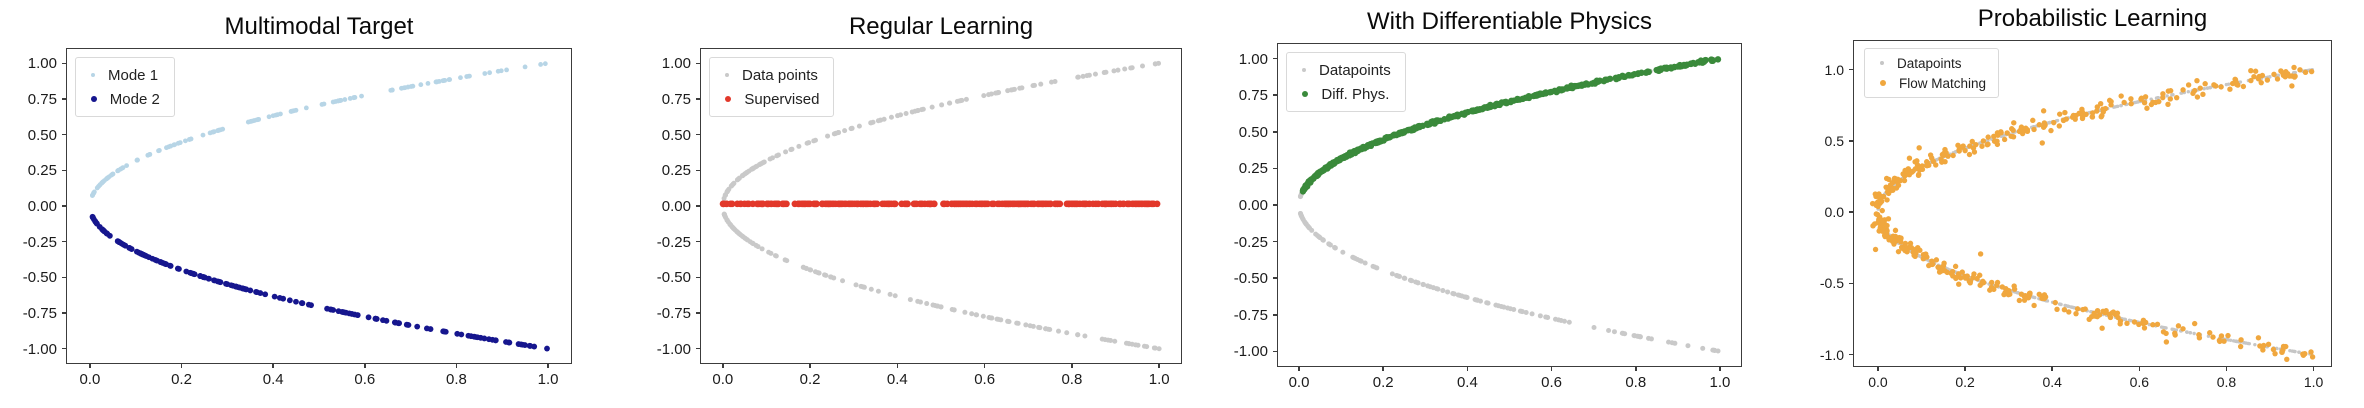  Describe the element at coordinates (1250, 279) in the screenshot. I see `y-tick-label: -0.50` at that location.